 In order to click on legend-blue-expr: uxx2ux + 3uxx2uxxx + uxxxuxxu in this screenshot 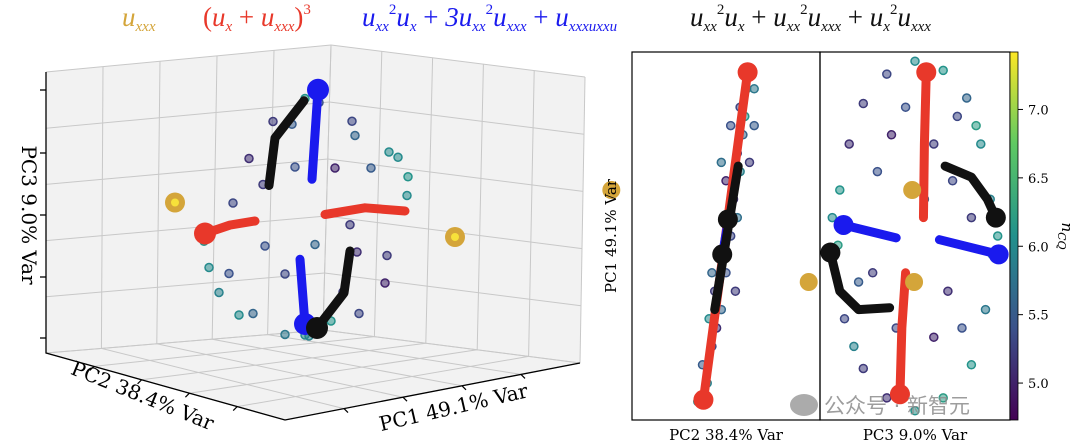, I will do `click(490, 18)`.